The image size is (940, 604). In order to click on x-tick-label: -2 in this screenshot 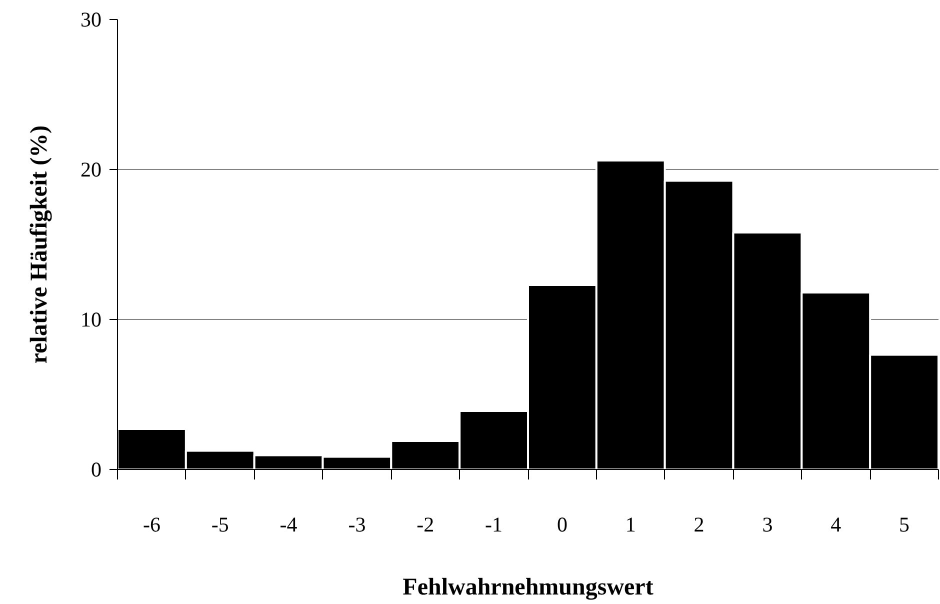, I will do `click(425, 524)`.